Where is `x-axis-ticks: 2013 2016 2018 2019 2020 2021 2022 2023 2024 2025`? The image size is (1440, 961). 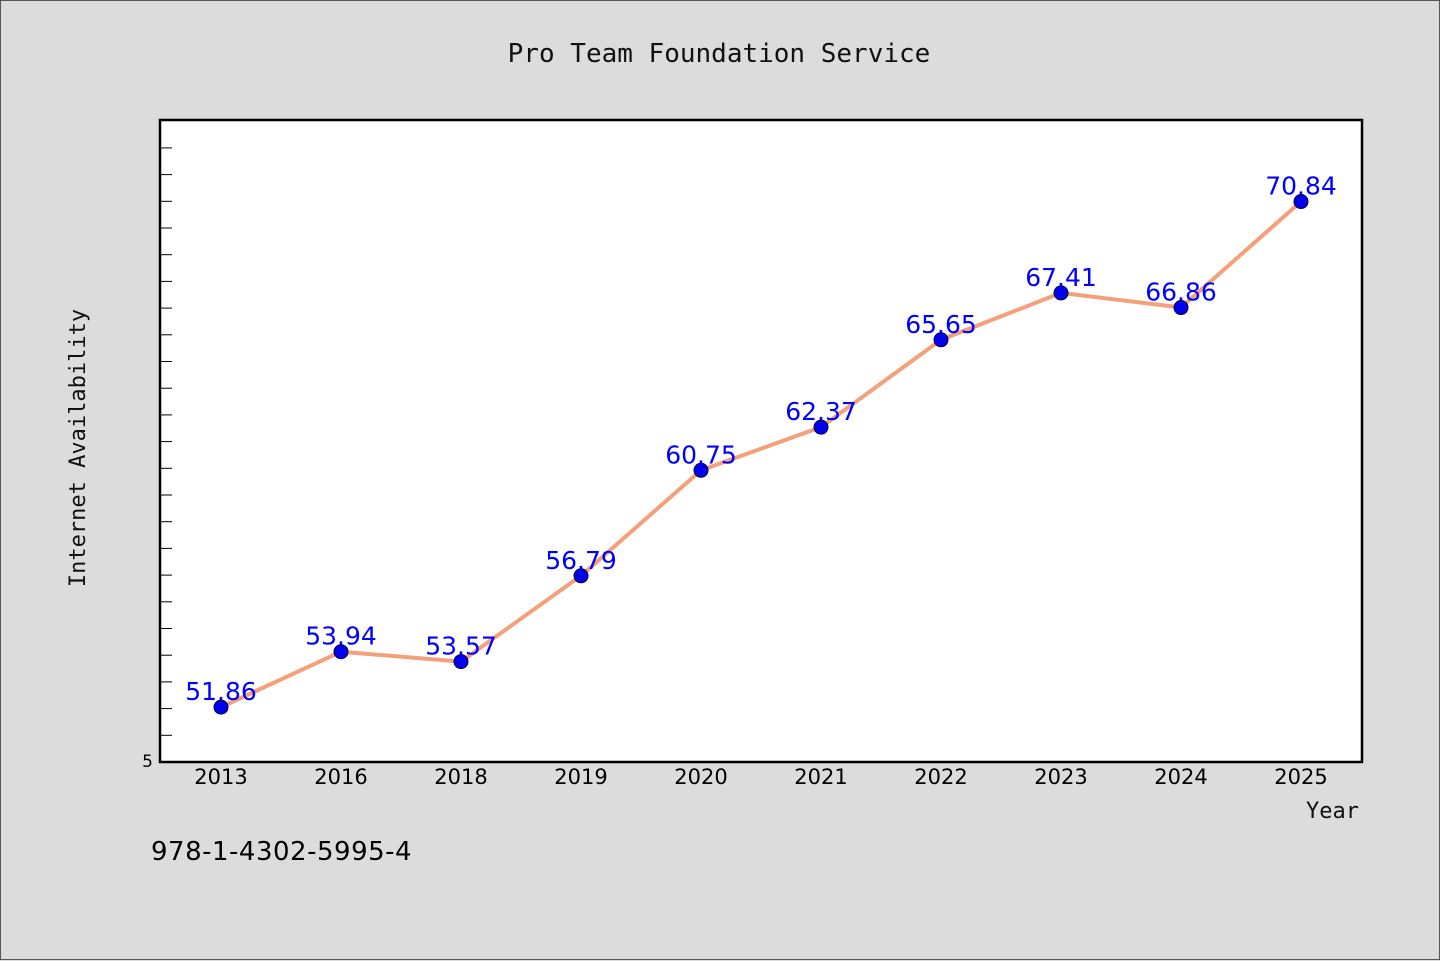
x-axis-ticks: 2013 2016 2018 2019 2020 2021 2022 2023 2024 2025 is located at coordinates (760, 777).